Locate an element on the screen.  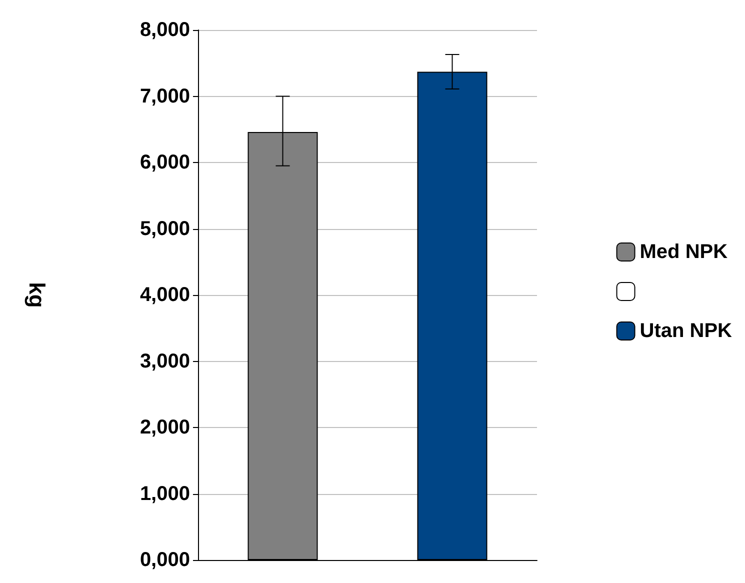
y-tick-label: 0,000 is located at coordinates (165, 560).